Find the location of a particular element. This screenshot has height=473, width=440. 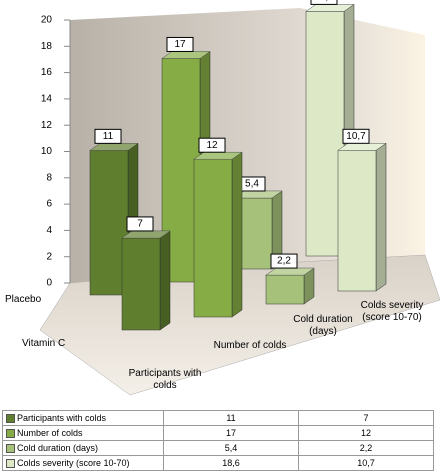

row-header: Number of colds is located at coordinates (83, 433).